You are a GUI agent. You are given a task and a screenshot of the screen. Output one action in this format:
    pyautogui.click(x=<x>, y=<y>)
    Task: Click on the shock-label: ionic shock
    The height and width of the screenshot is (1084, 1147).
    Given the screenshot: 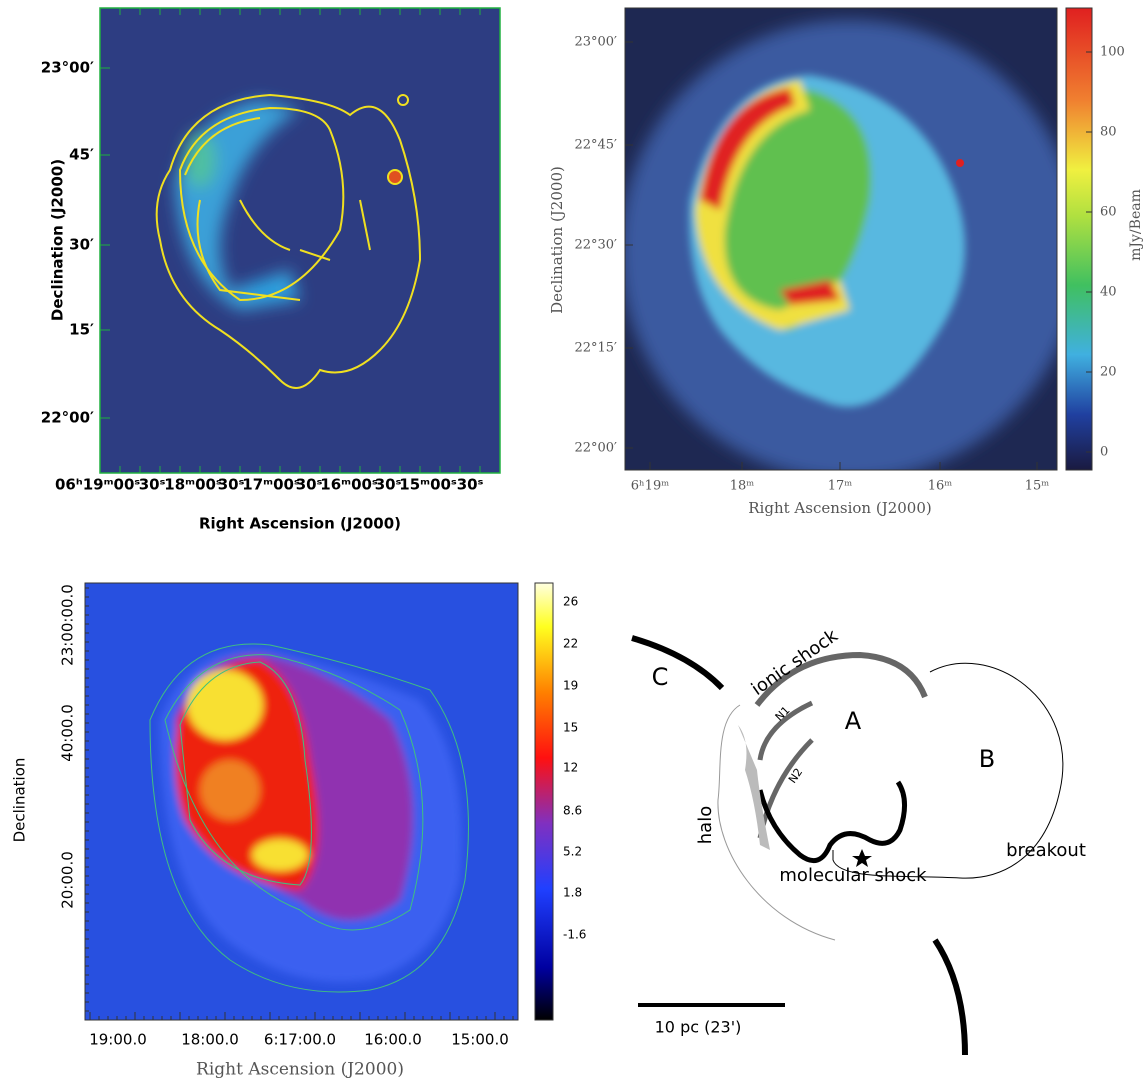 What is the action you would take?
    pyautogui.click(x=795, y=662)
    